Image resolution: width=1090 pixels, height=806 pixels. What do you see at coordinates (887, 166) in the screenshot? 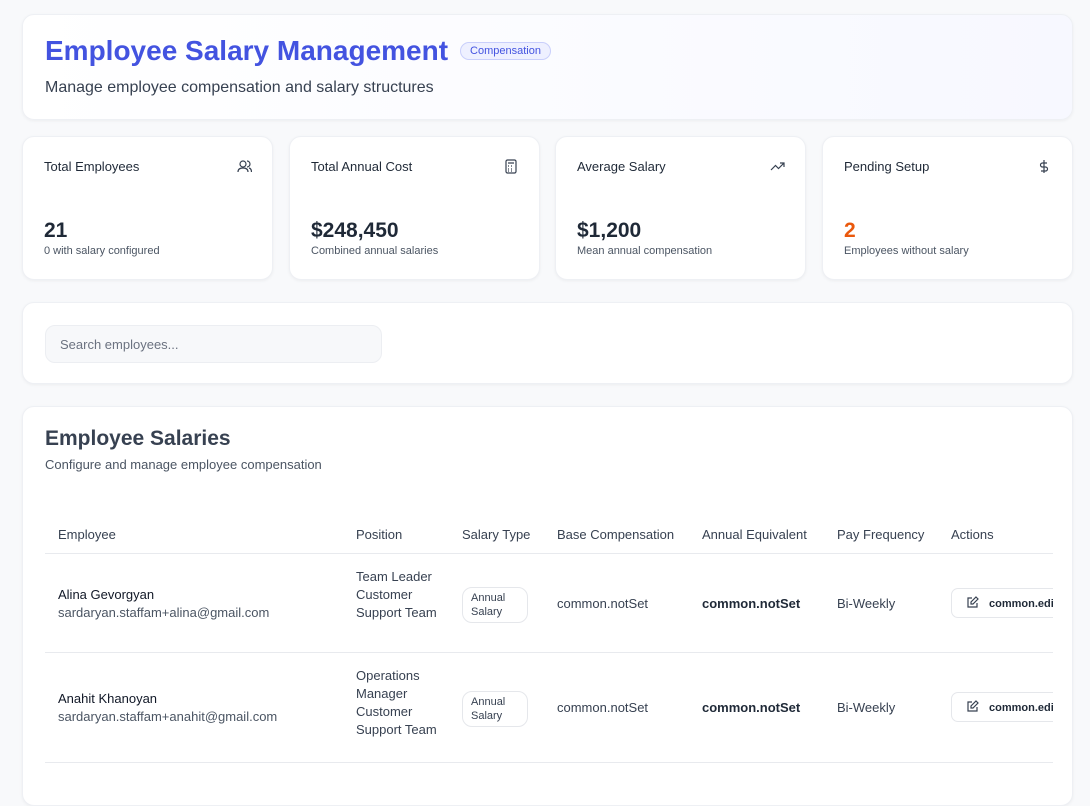
I see `stat-label: Pending Setup` at bounding box center [887, 166].